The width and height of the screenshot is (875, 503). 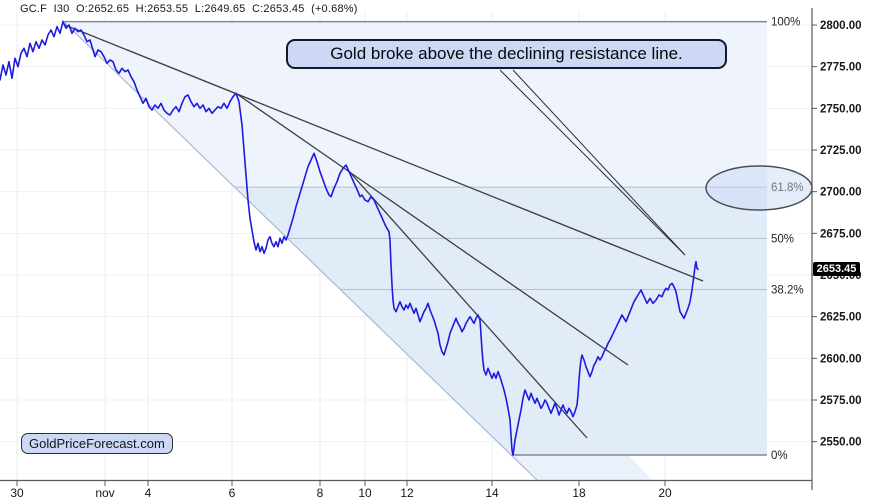 I want to click on fib-label-100%: 100%, so click(x=785, y=23).